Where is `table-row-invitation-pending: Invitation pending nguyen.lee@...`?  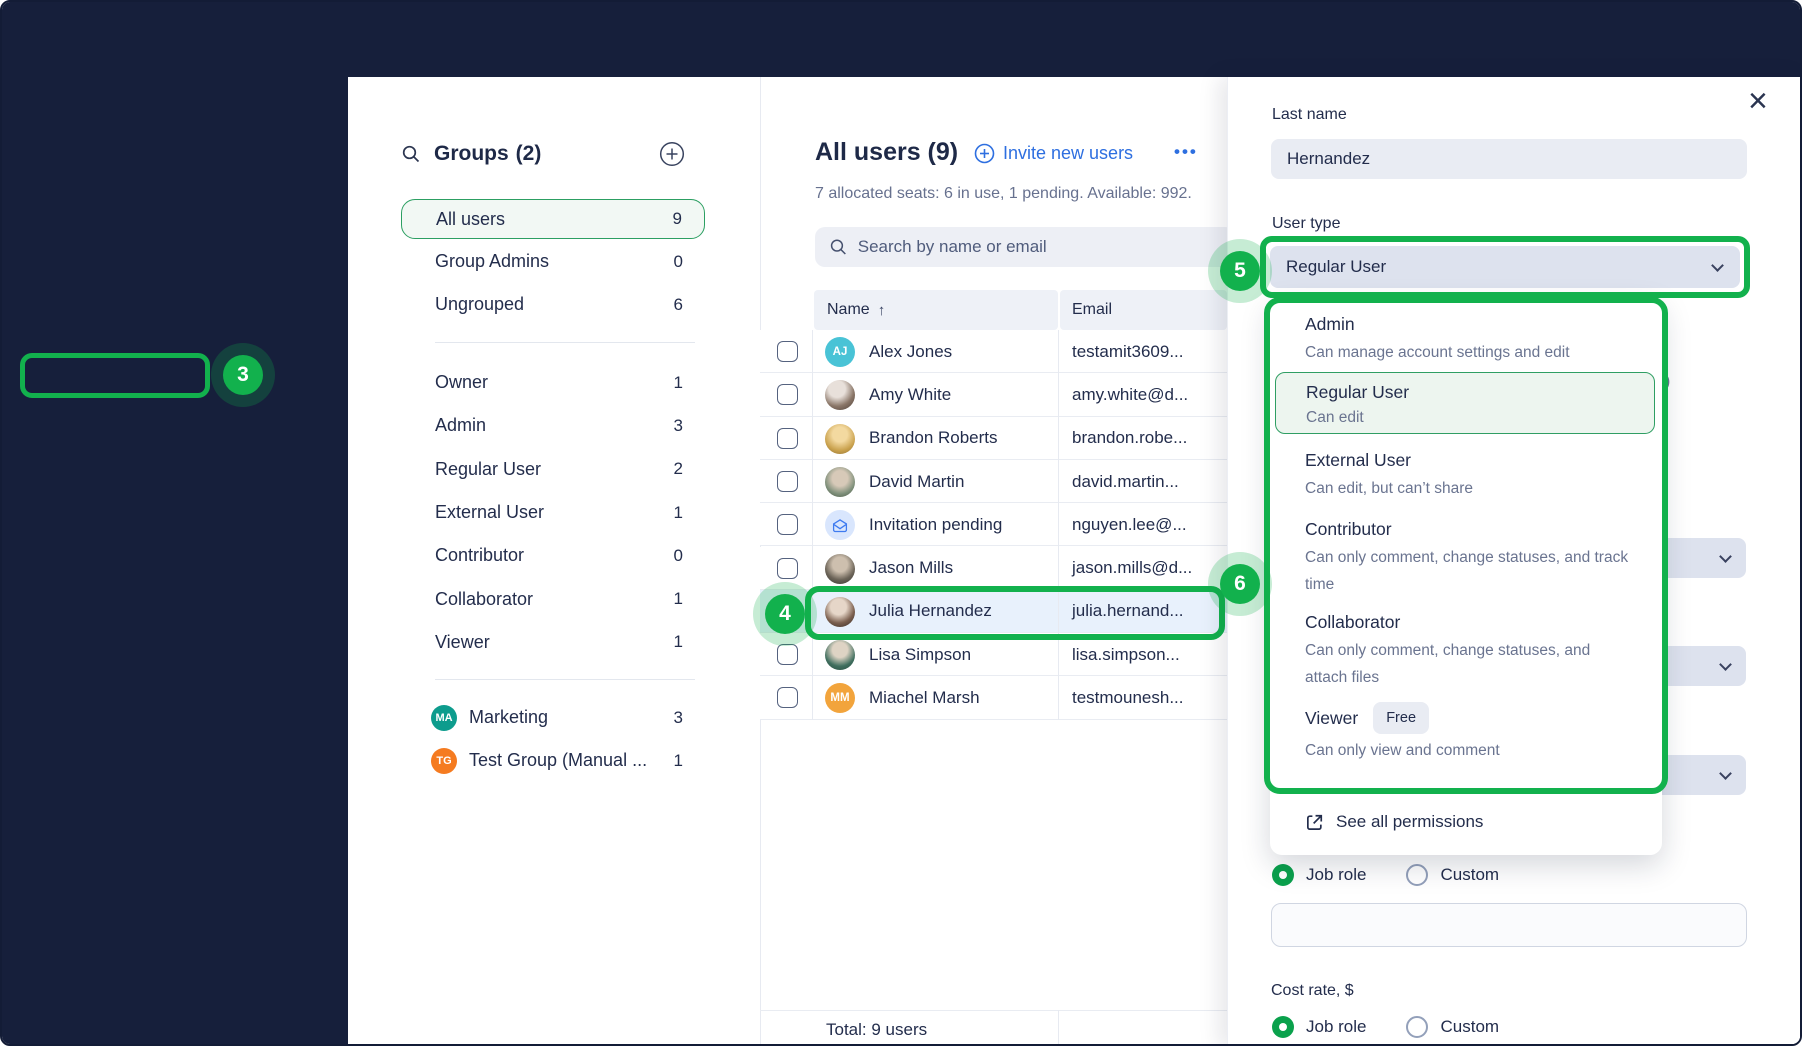 table-row-invitation-pending: Invitation pending nguyen.lee@... is located at coordinates (993, 525).